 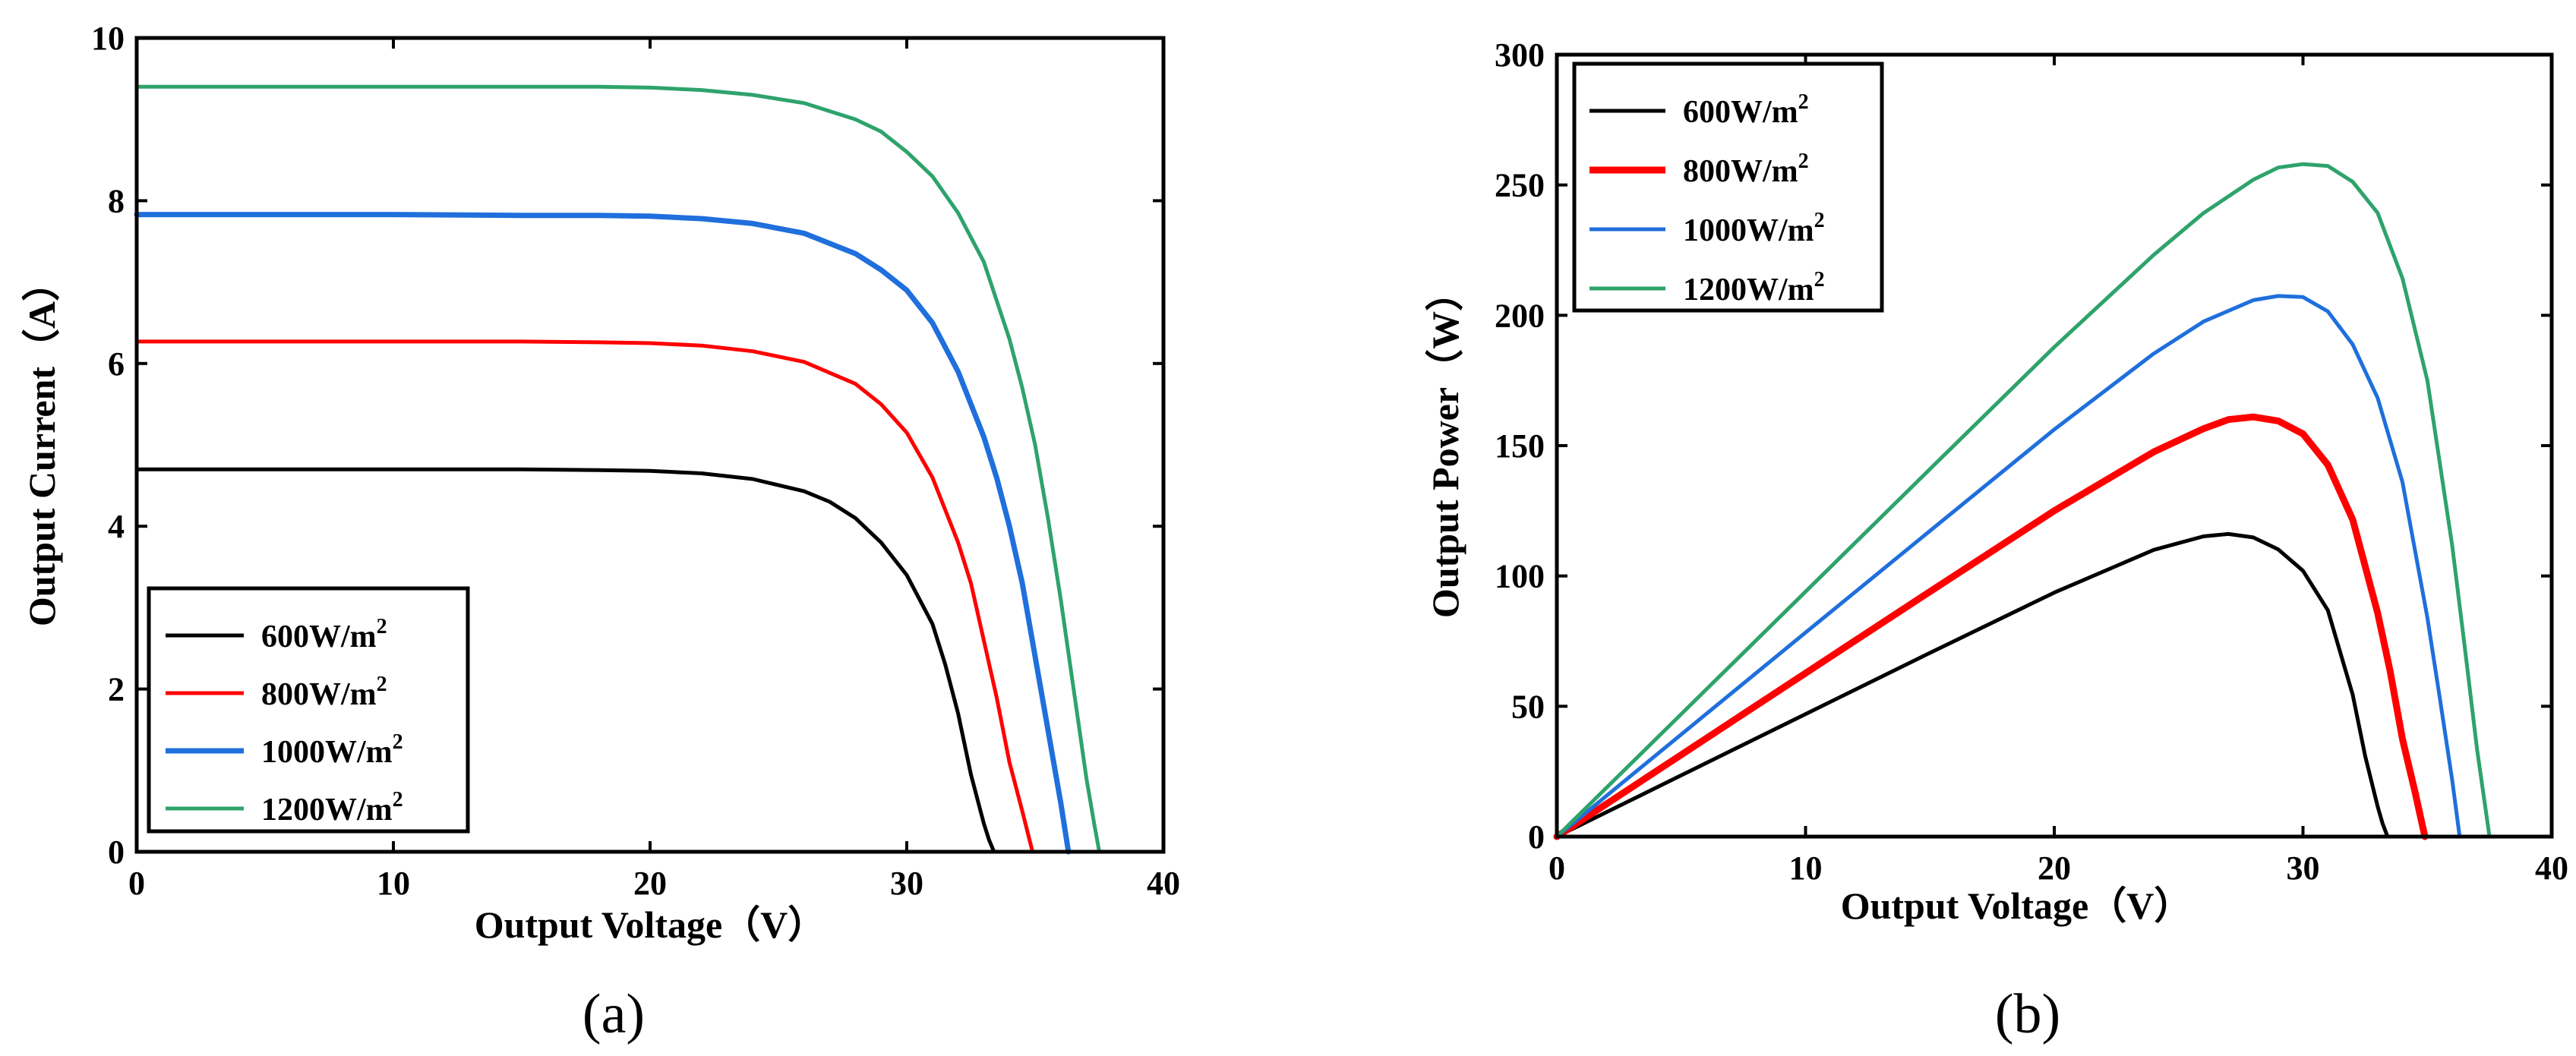 What do you see at coordinates (1520, 55) in the screenshot?
I see `y-tick-label: 300` at bounding box center [1520, 55].